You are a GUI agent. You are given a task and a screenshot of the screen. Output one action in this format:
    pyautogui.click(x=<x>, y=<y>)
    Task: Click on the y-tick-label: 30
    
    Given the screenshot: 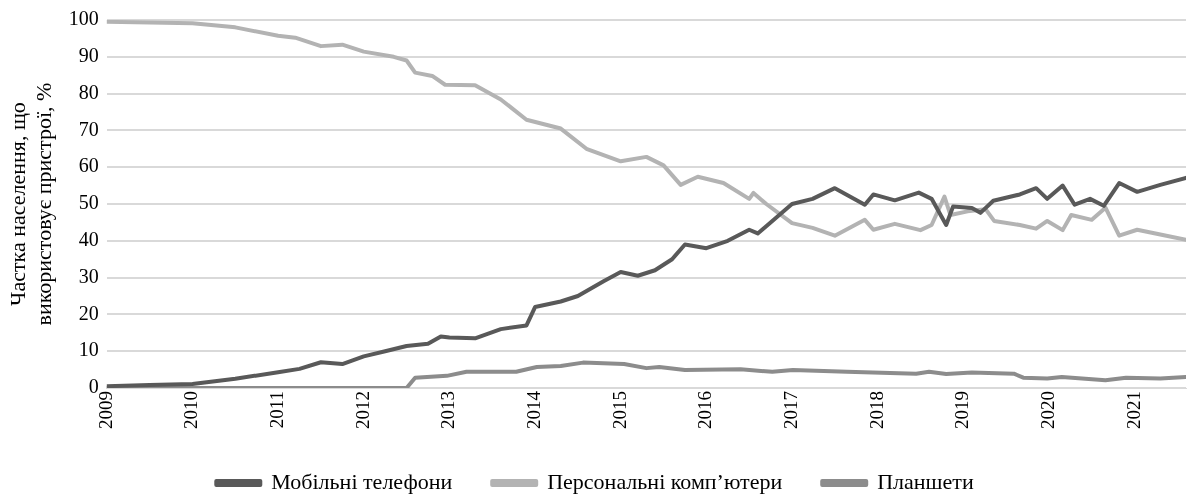 What is the action you would take?
    pyautogui.click(x=88, y=275)
    